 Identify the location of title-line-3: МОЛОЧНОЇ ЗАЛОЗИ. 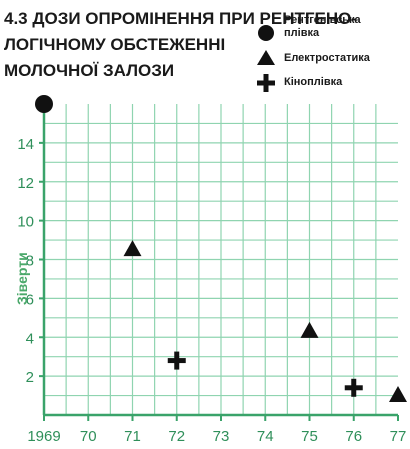
(89, 70).